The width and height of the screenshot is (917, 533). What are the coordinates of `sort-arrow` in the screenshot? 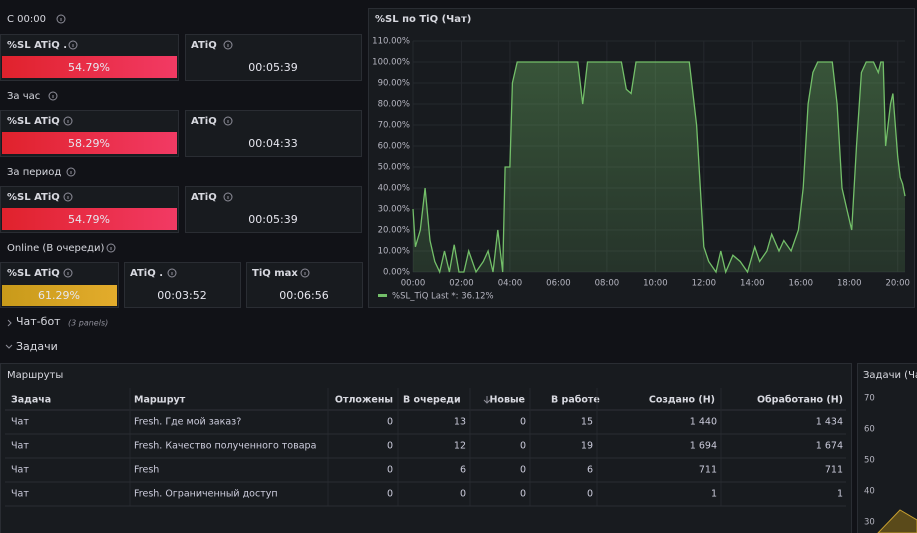 It's located at (487, 400).